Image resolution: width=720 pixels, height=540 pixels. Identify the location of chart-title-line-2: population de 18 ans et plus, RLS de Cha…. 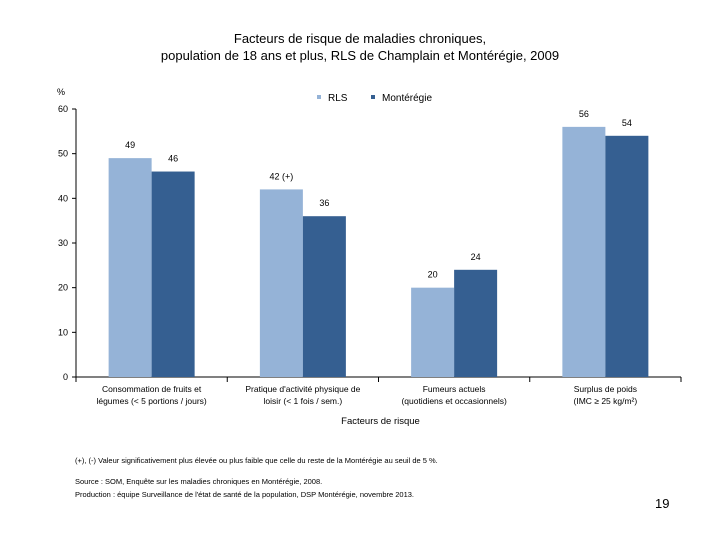
(360, 55).